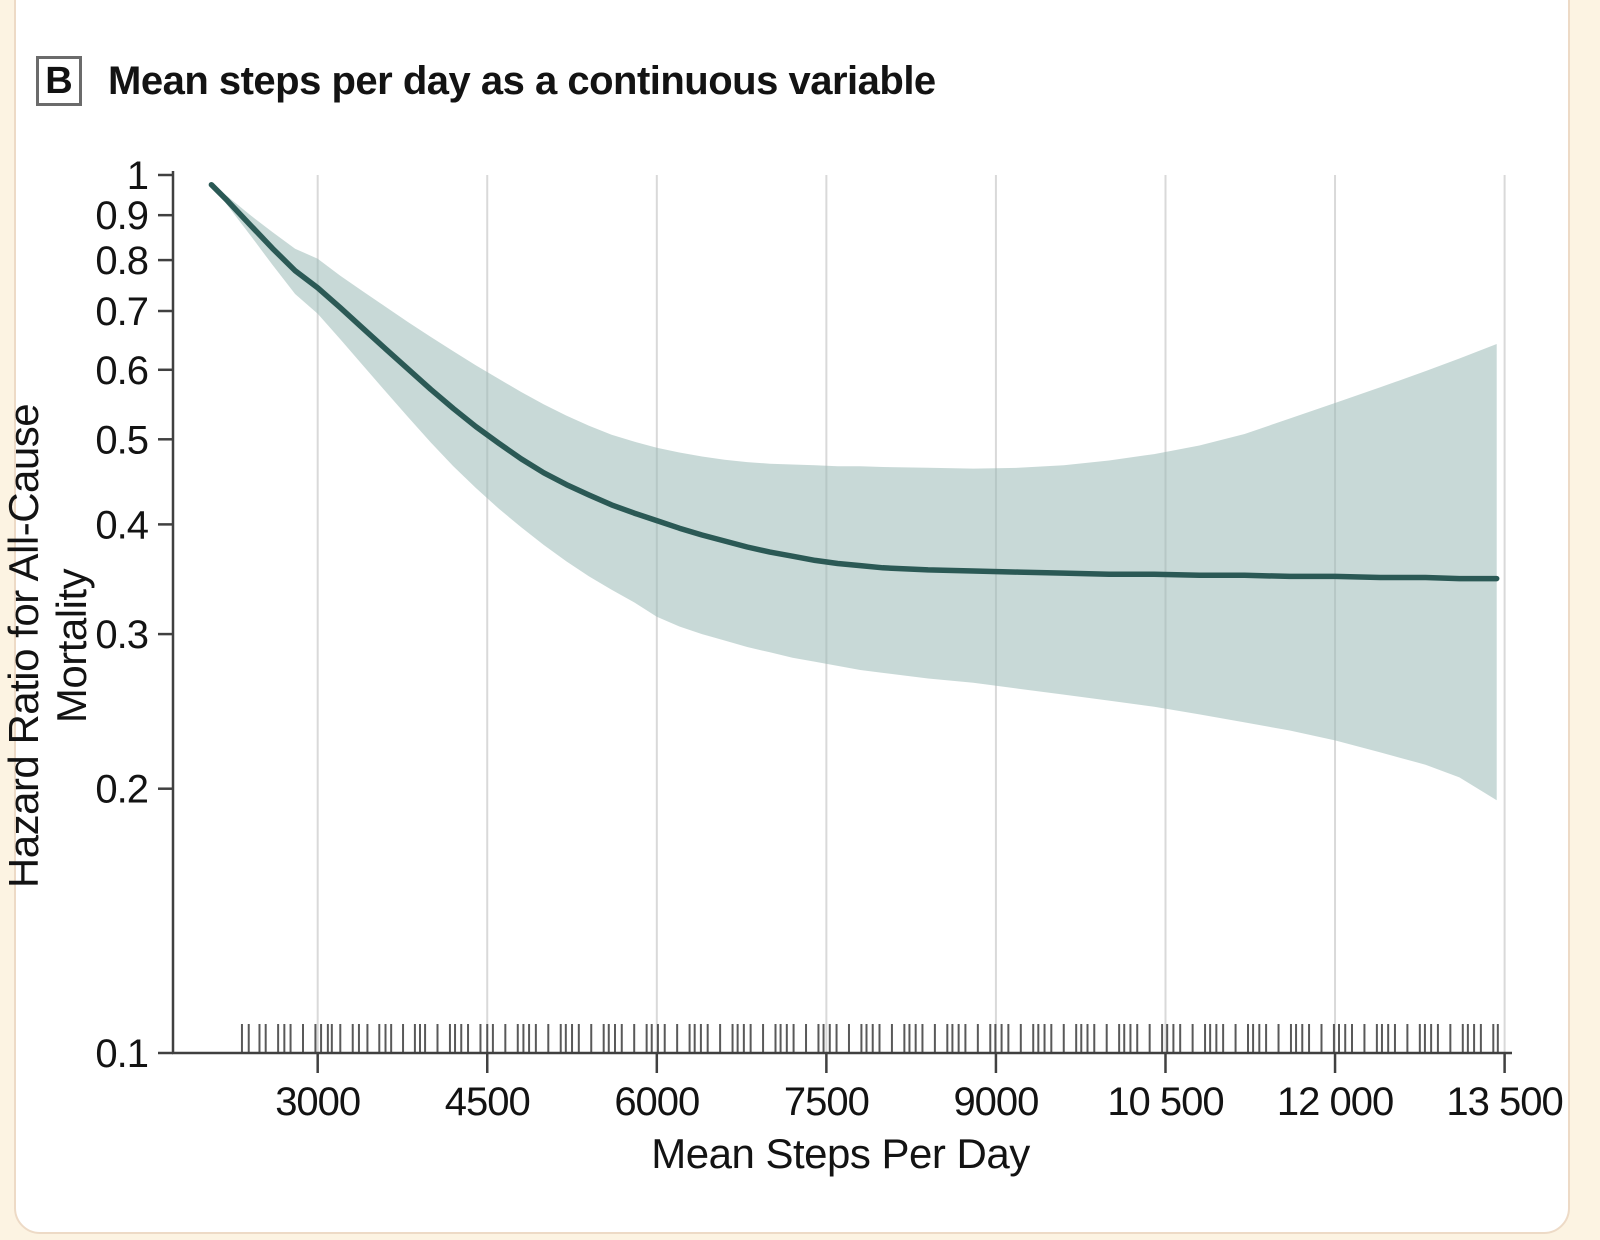 This screenshot has height=1240, width=1600. What do you see at coordinates (1335, 1102) in the screenshot?
I see `x-tick-label: 12 000` at bounding box center [1335, 1102].